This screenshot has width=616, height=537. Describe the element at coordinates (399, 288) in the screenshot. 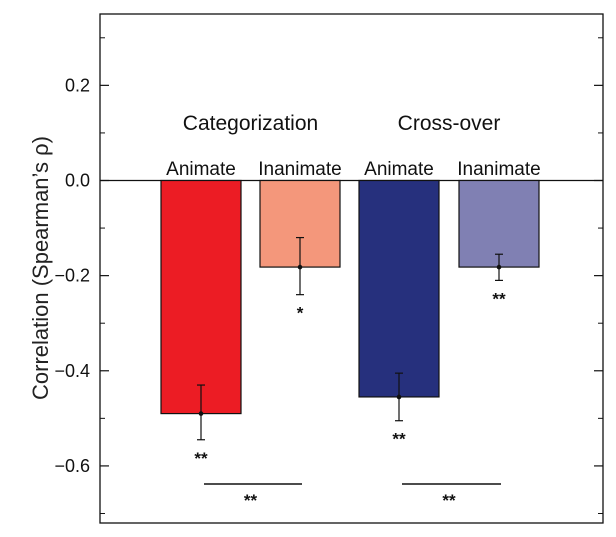

I see `bar-cross-over-animate` at that location.